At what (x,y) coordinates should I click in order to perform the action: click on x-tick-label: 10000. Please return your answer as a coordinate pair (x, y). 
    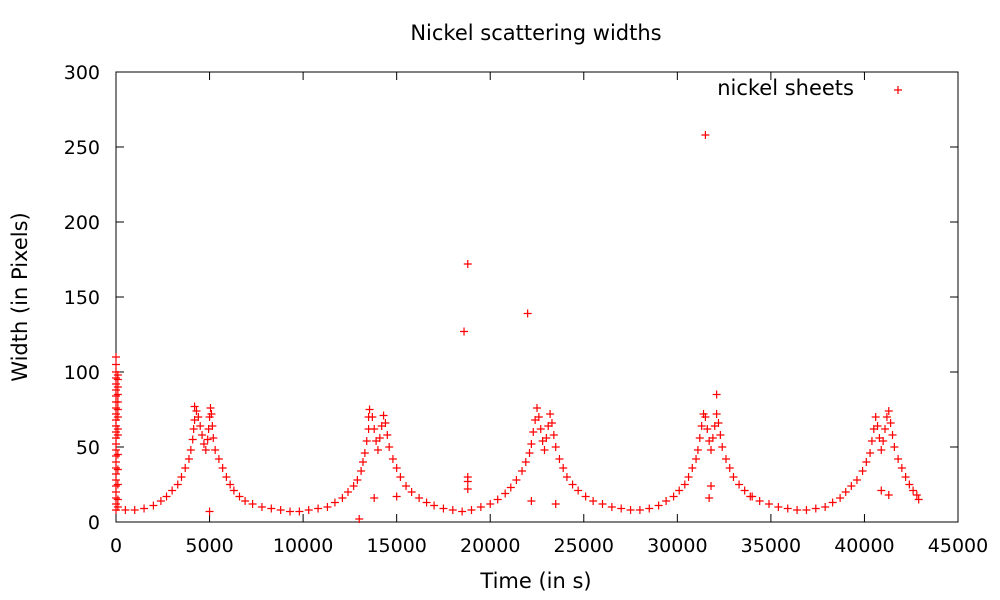
    Looking at the image, I should click on (303, 546).